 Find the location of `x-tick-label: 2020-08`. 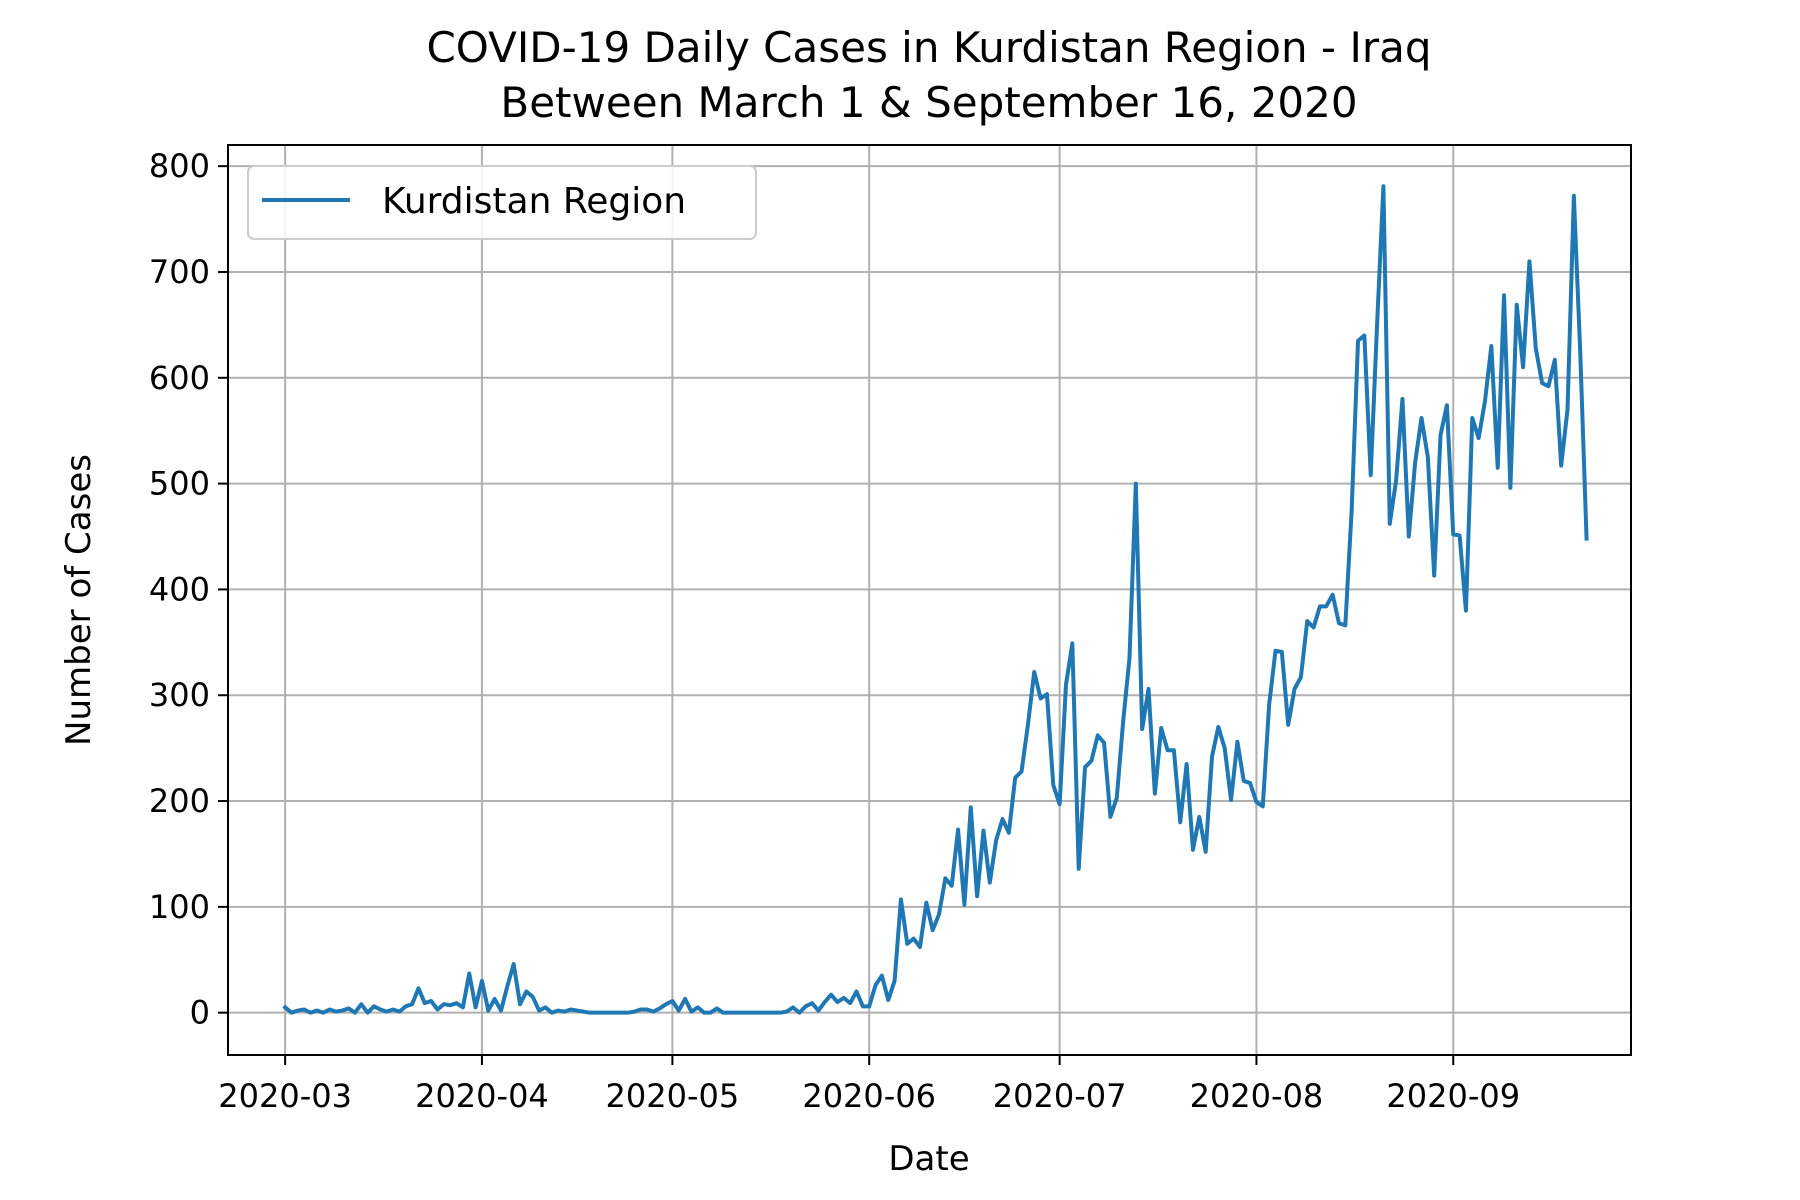

x-tick-label: 2020-08 is located at coordinates (1257, 1096).